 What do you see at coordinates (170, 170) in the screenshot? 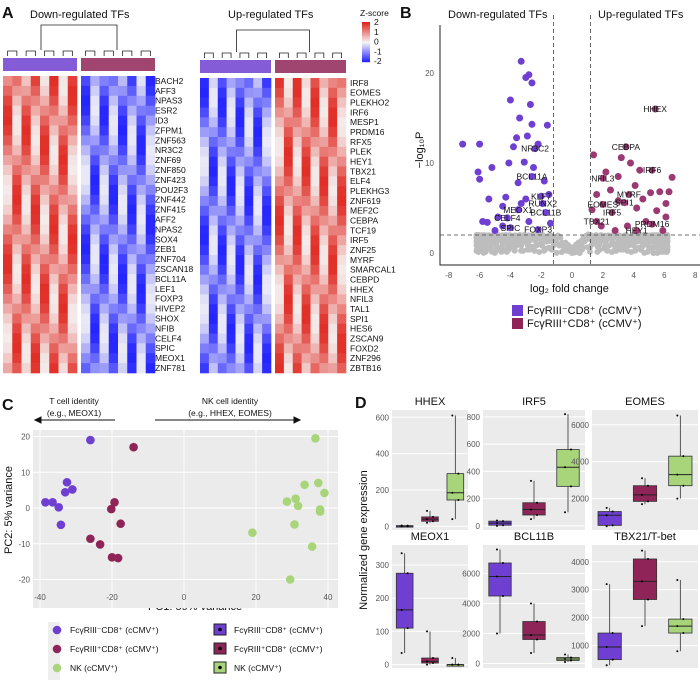
I see `gene-label: ZNF850` at bounding box center [170, 170].